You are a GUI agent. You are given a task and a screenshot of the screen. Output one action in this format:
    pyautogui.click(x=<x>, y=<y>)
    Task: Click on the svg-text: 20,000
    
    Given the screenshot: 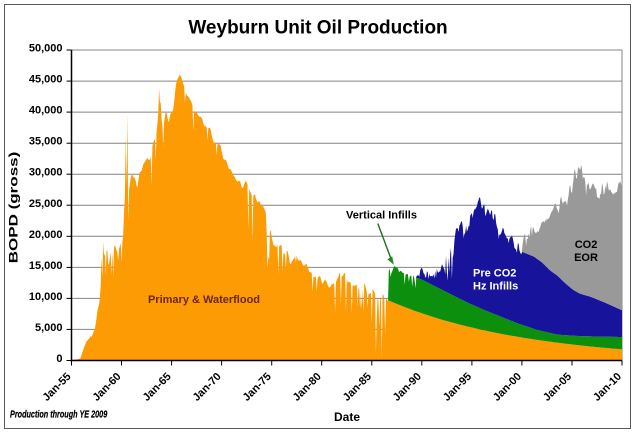 What is the action you would take?
    pyautogui.click(x=46, y=235)
    